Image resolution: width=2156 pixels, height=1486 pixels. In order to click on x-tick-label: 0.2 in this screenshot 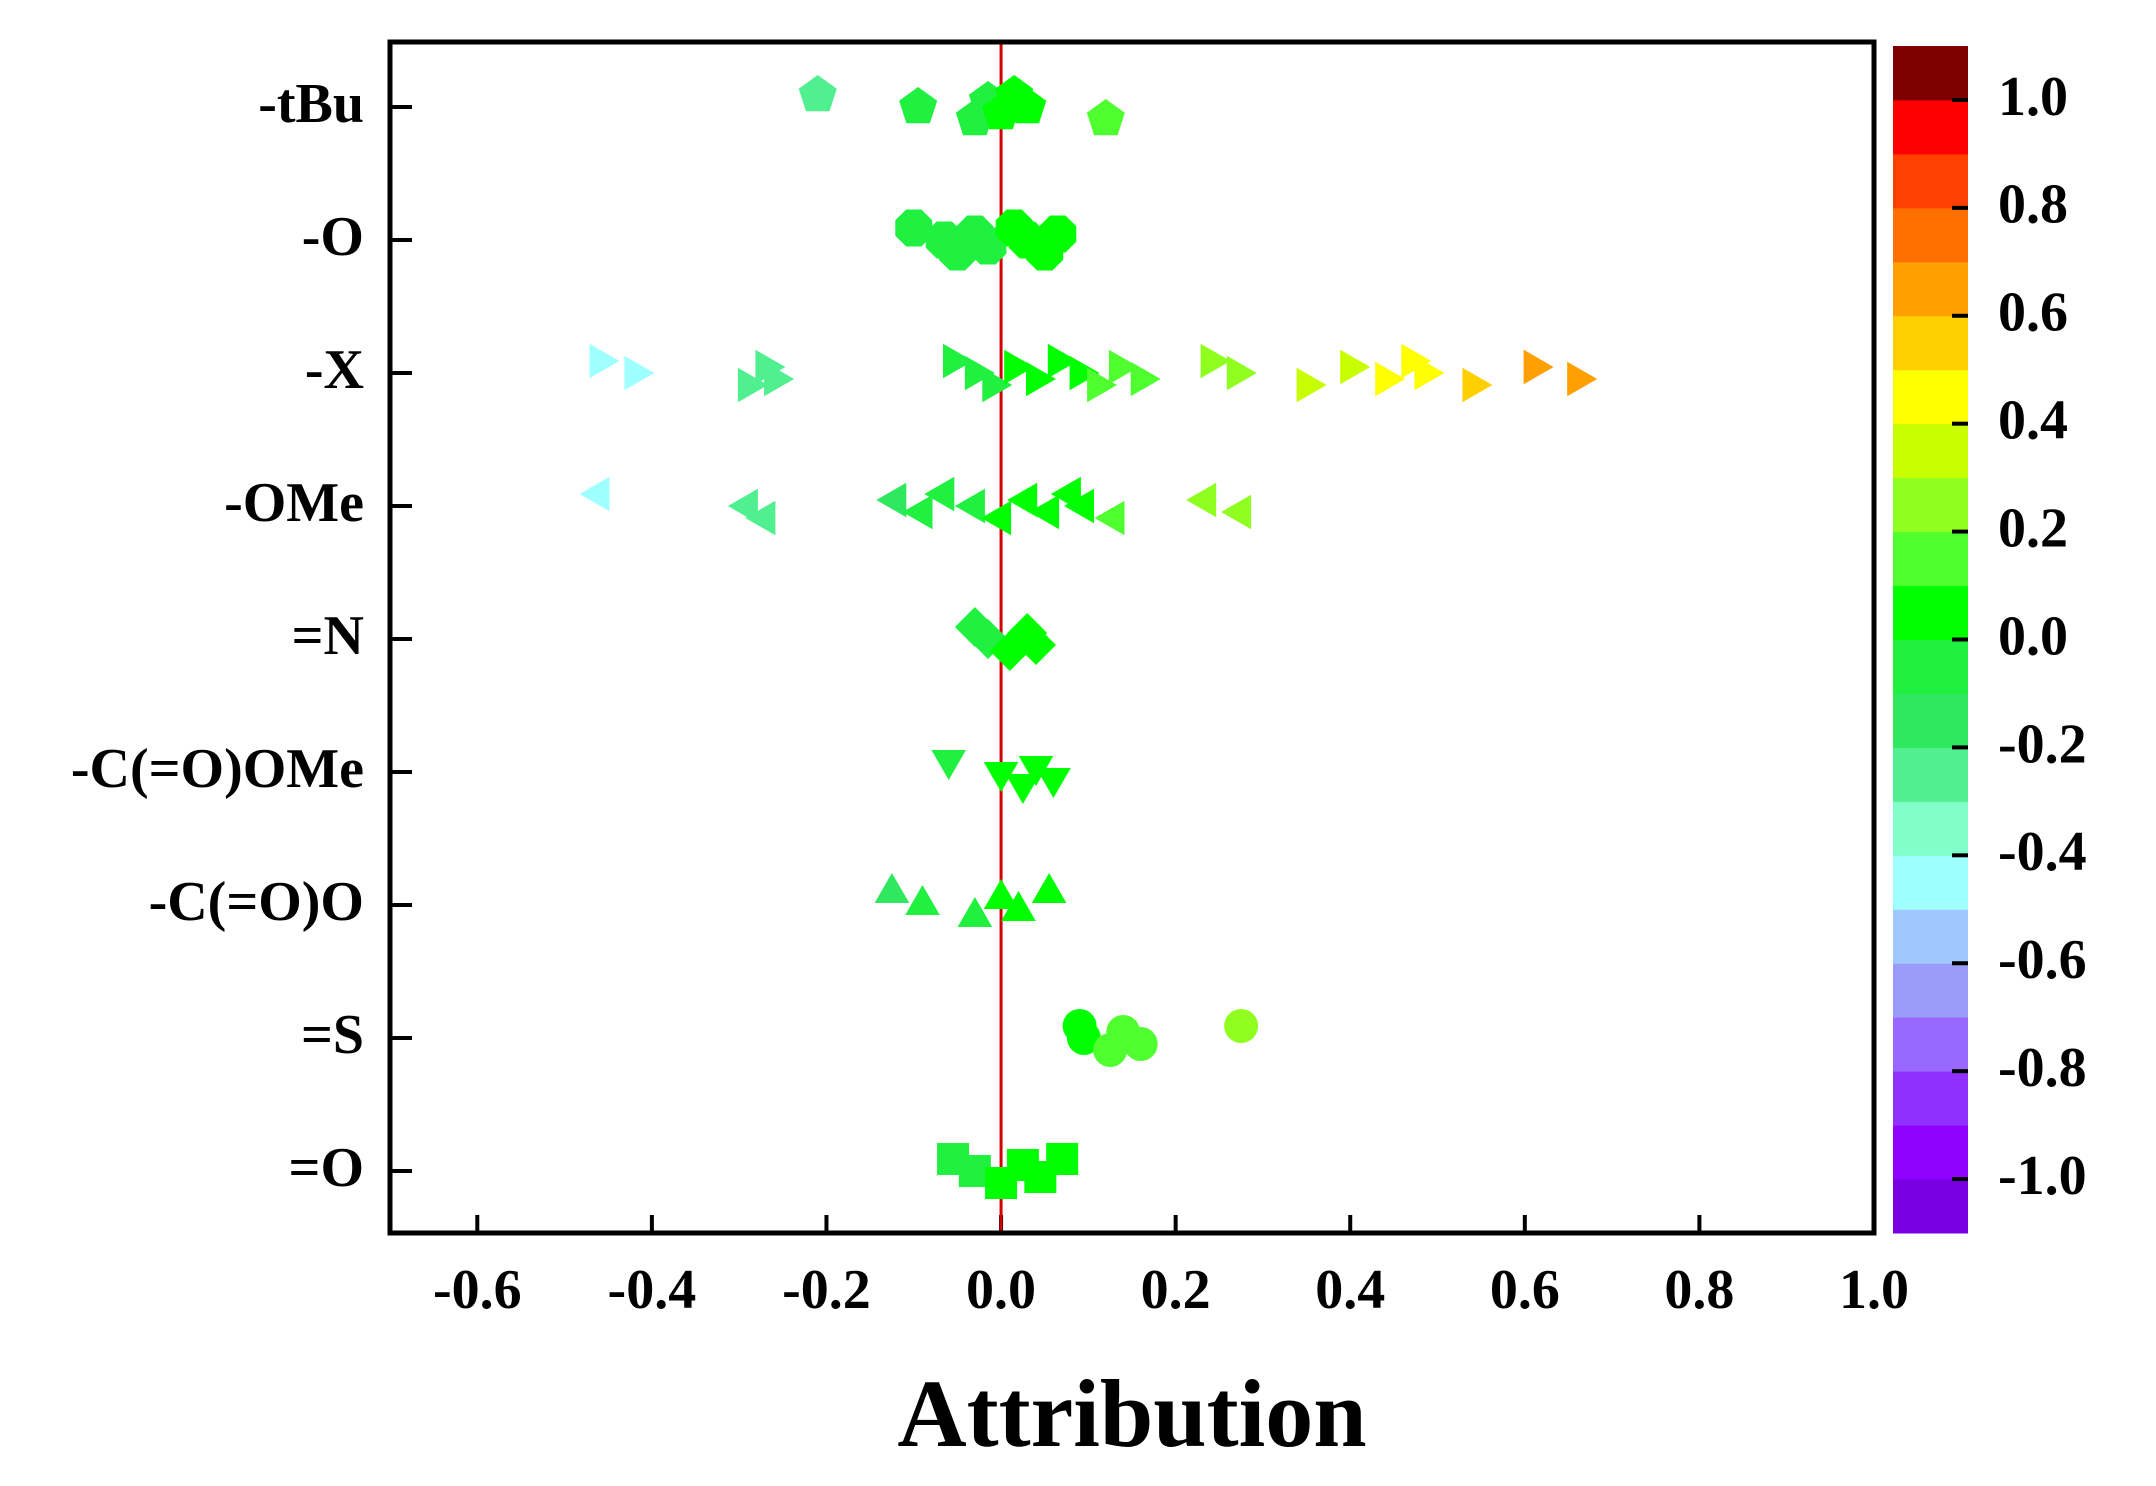, I will do `click(1176, 1290)`.